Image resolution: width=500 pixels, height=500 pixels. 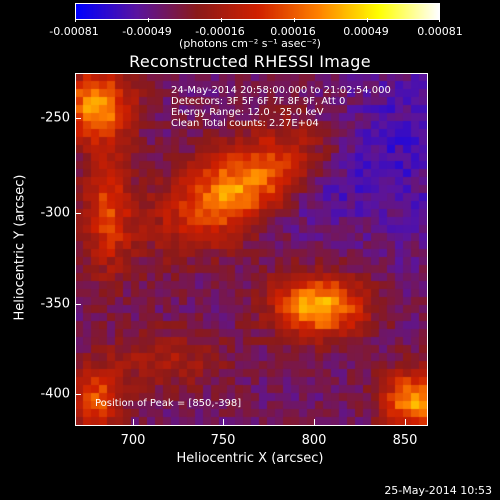 I want to click on colorbar-tick-label: -0.00081, so click(x=74, y=31).